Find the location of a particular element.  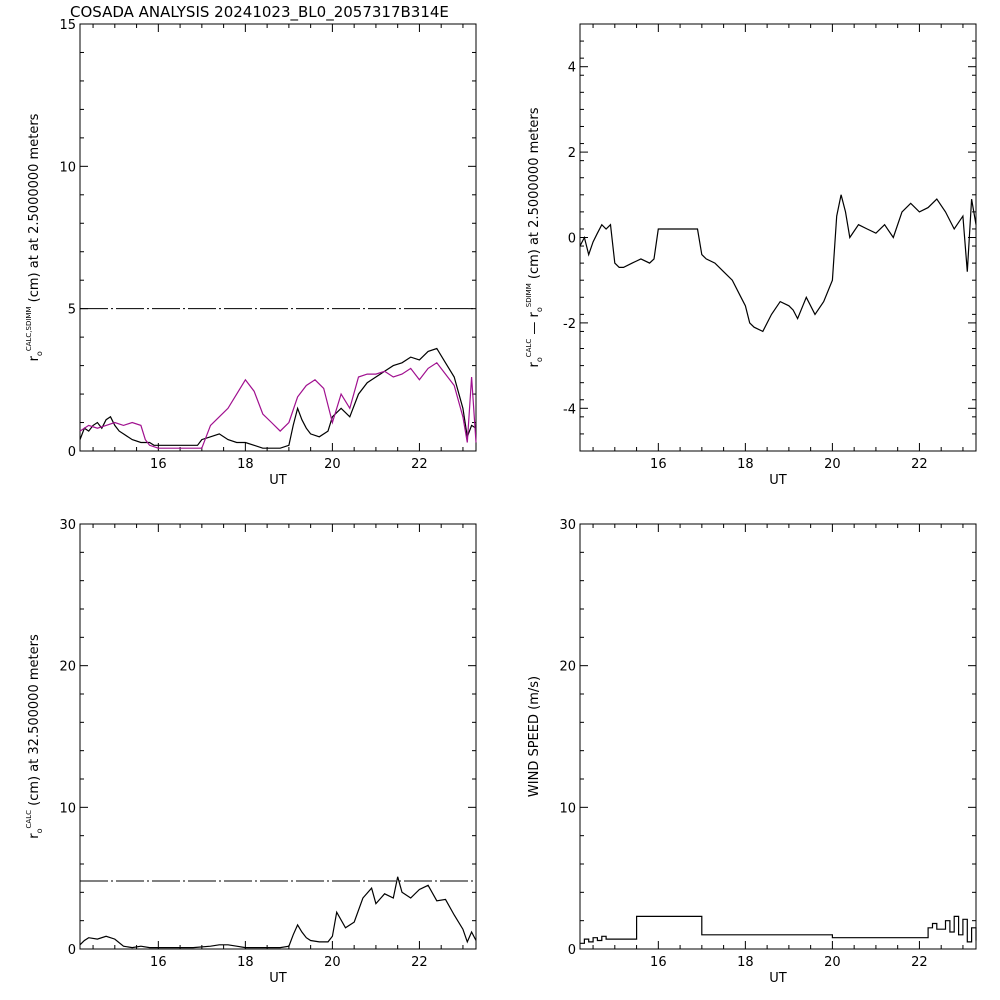

y-tick-label: 15 is located at coordinates (67, 25).